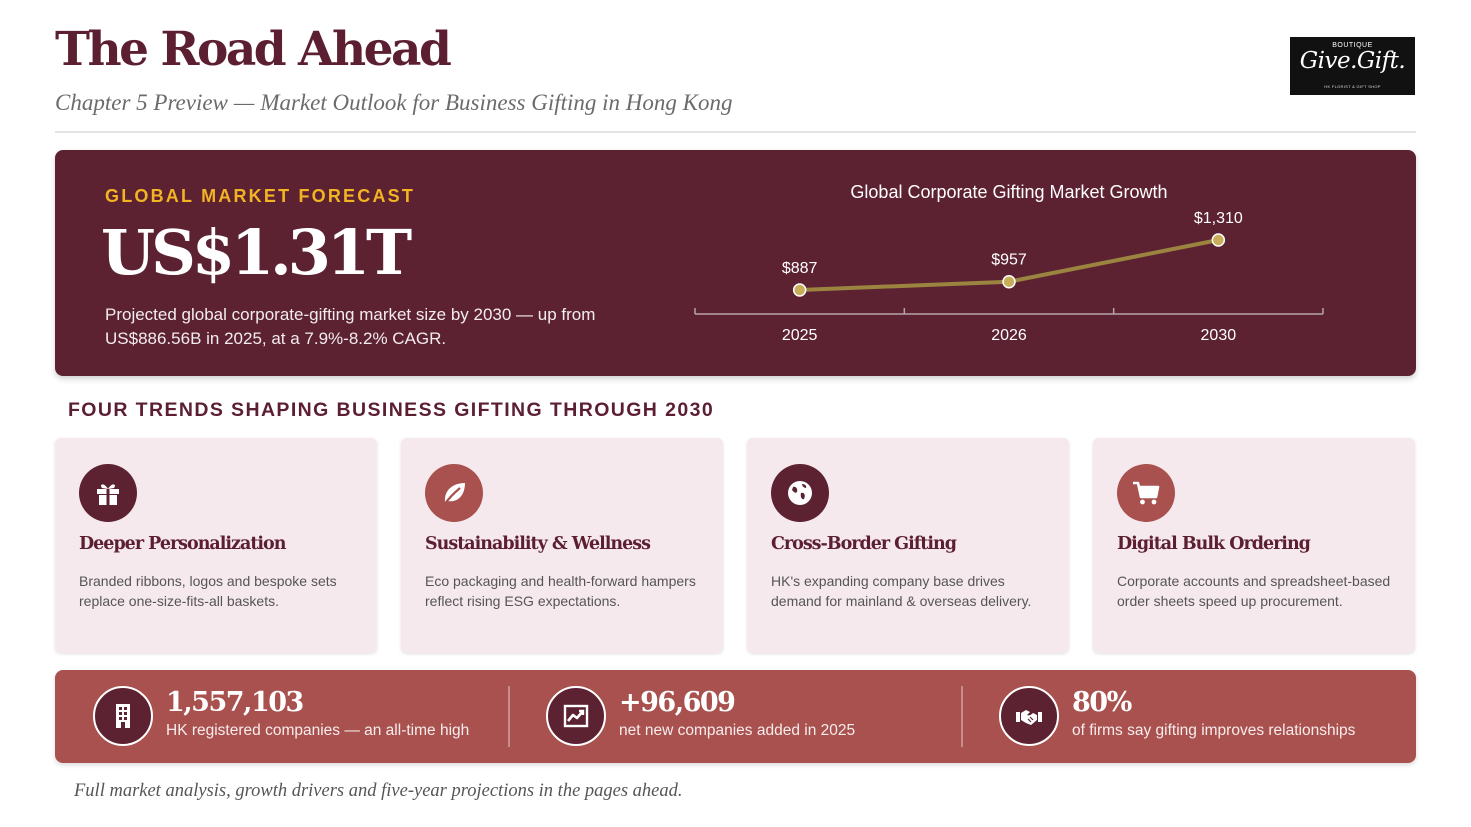  What do you see at coordinates (1352, 86) in the screenshot?
I see `logo-tagline: HK FLORIST & GIFT SHOP` at bounding box center [1352, 86].